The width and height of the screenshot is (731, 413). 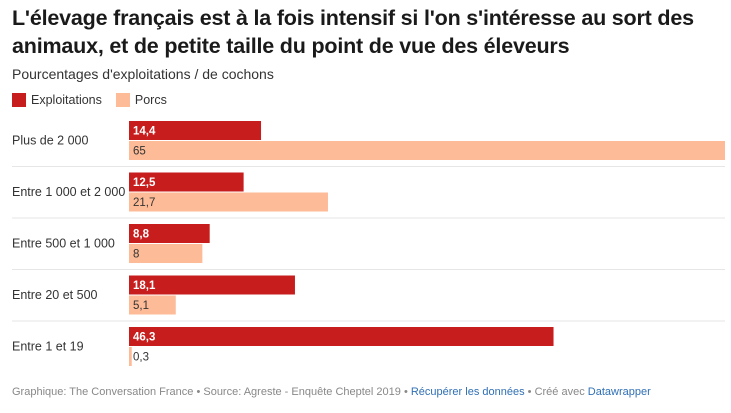 I want to click on legend-swatch-porcs, so click(x=122, y=100).